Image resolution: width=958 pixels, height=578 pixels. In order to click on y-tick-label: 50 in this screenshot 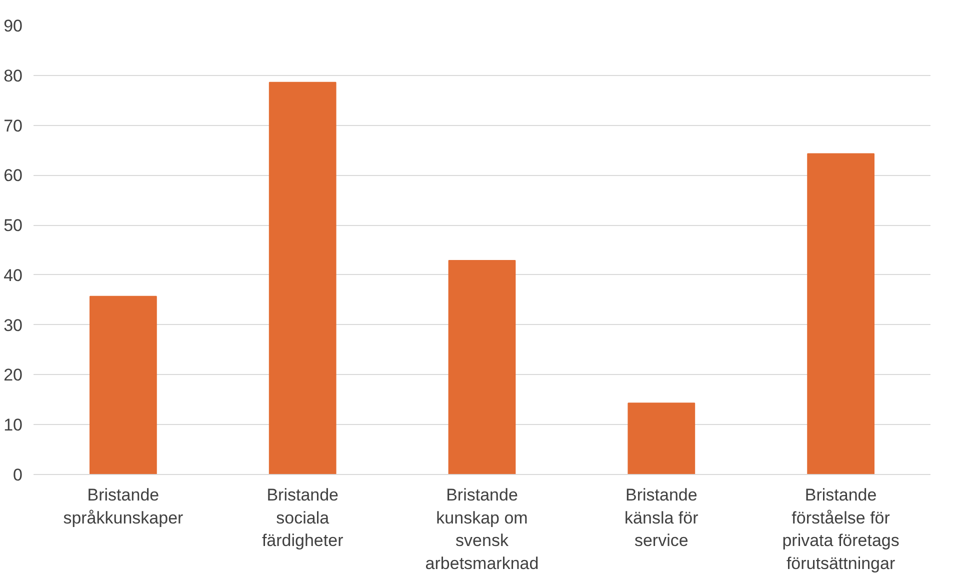, I will do `click(13, 226)`.